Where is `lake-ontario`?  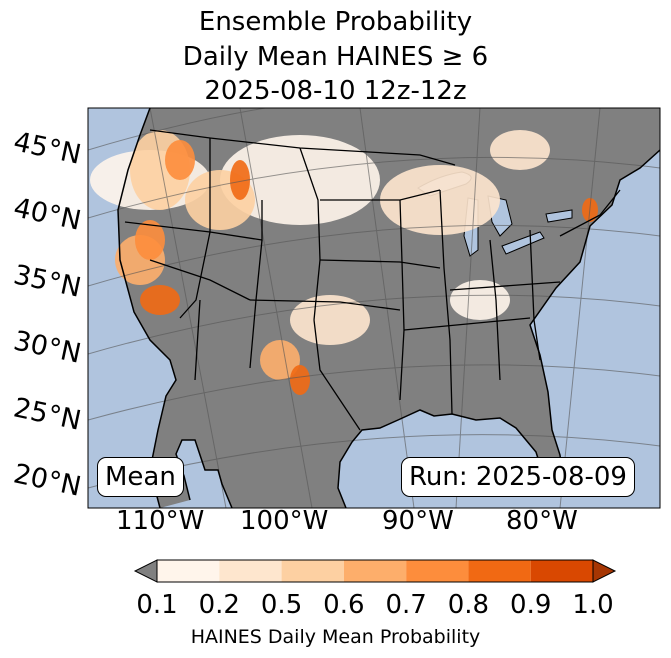 lake-ontario is located at coordinates (559, 216).